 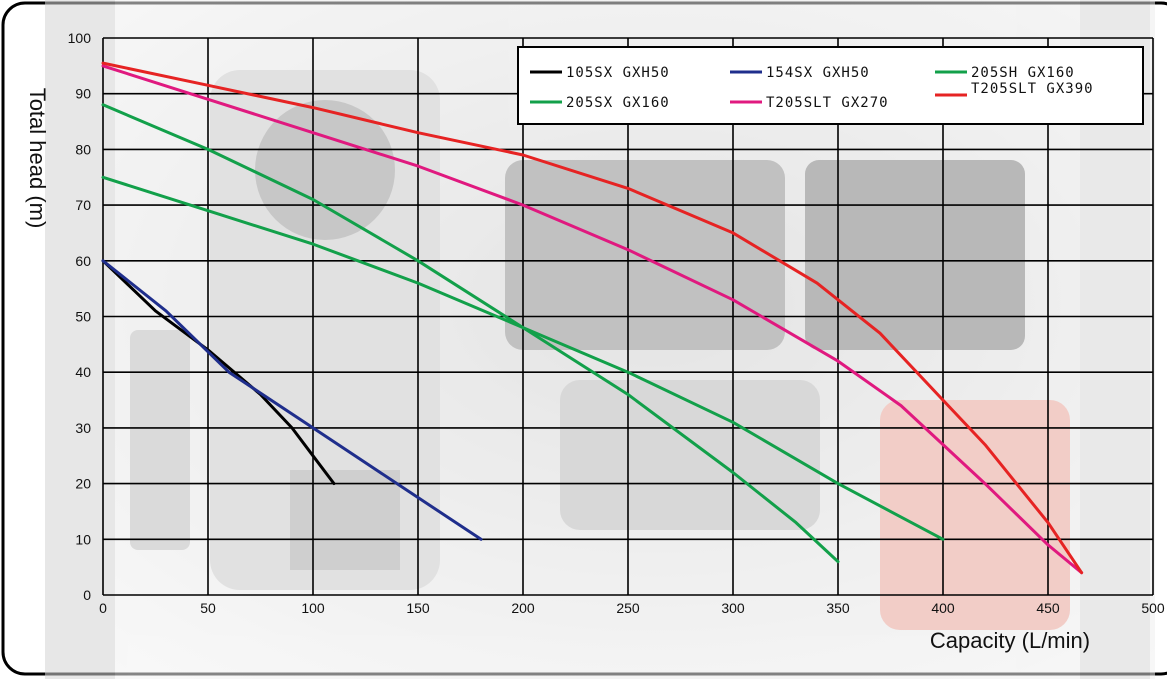 I want to click on x-tick-label: 100, so click(x=313, y=608).